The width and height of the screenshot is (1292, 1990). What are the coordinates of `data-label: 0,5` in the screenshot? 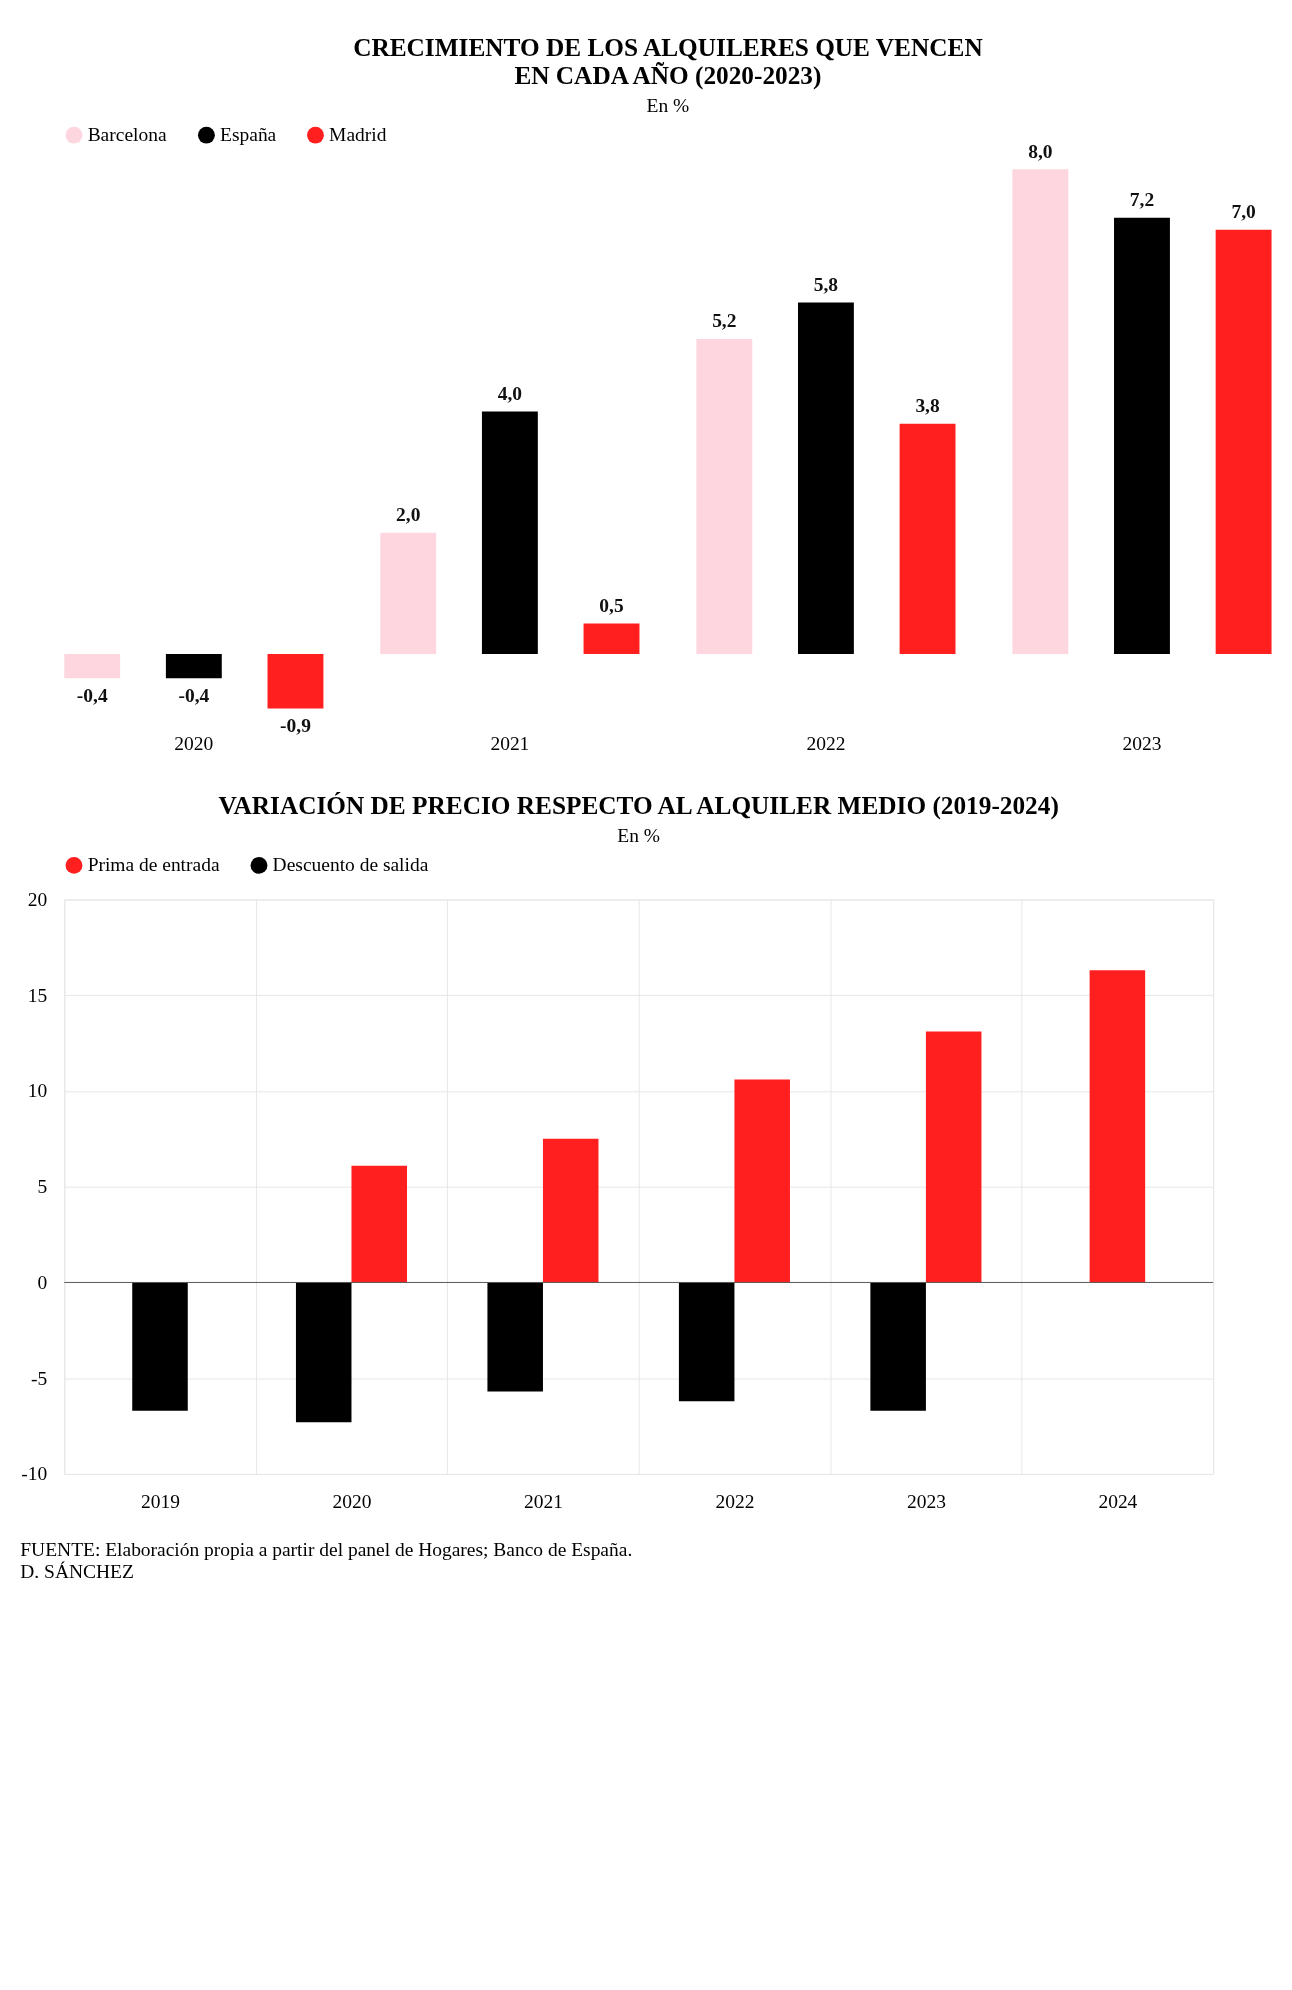 It's located at (611, 605).